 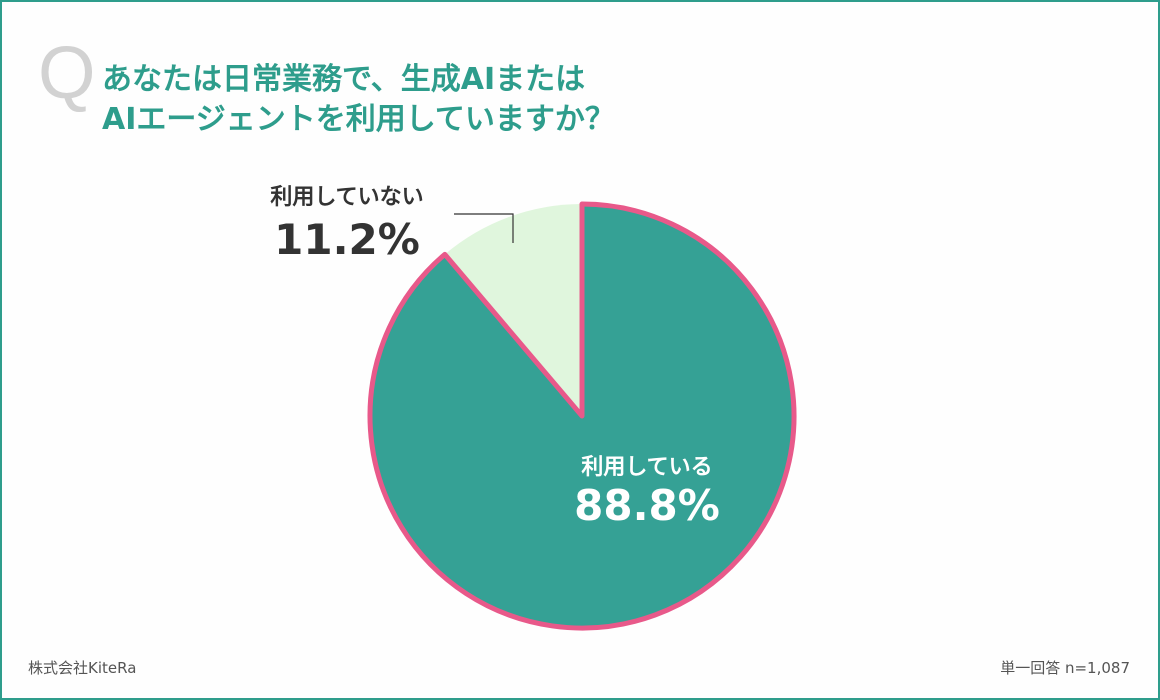 What do you see at coordinates (347, 239) in the screenshot?
I see `slice-value-not-used: 11.2%` at bounding box center [347, 239].